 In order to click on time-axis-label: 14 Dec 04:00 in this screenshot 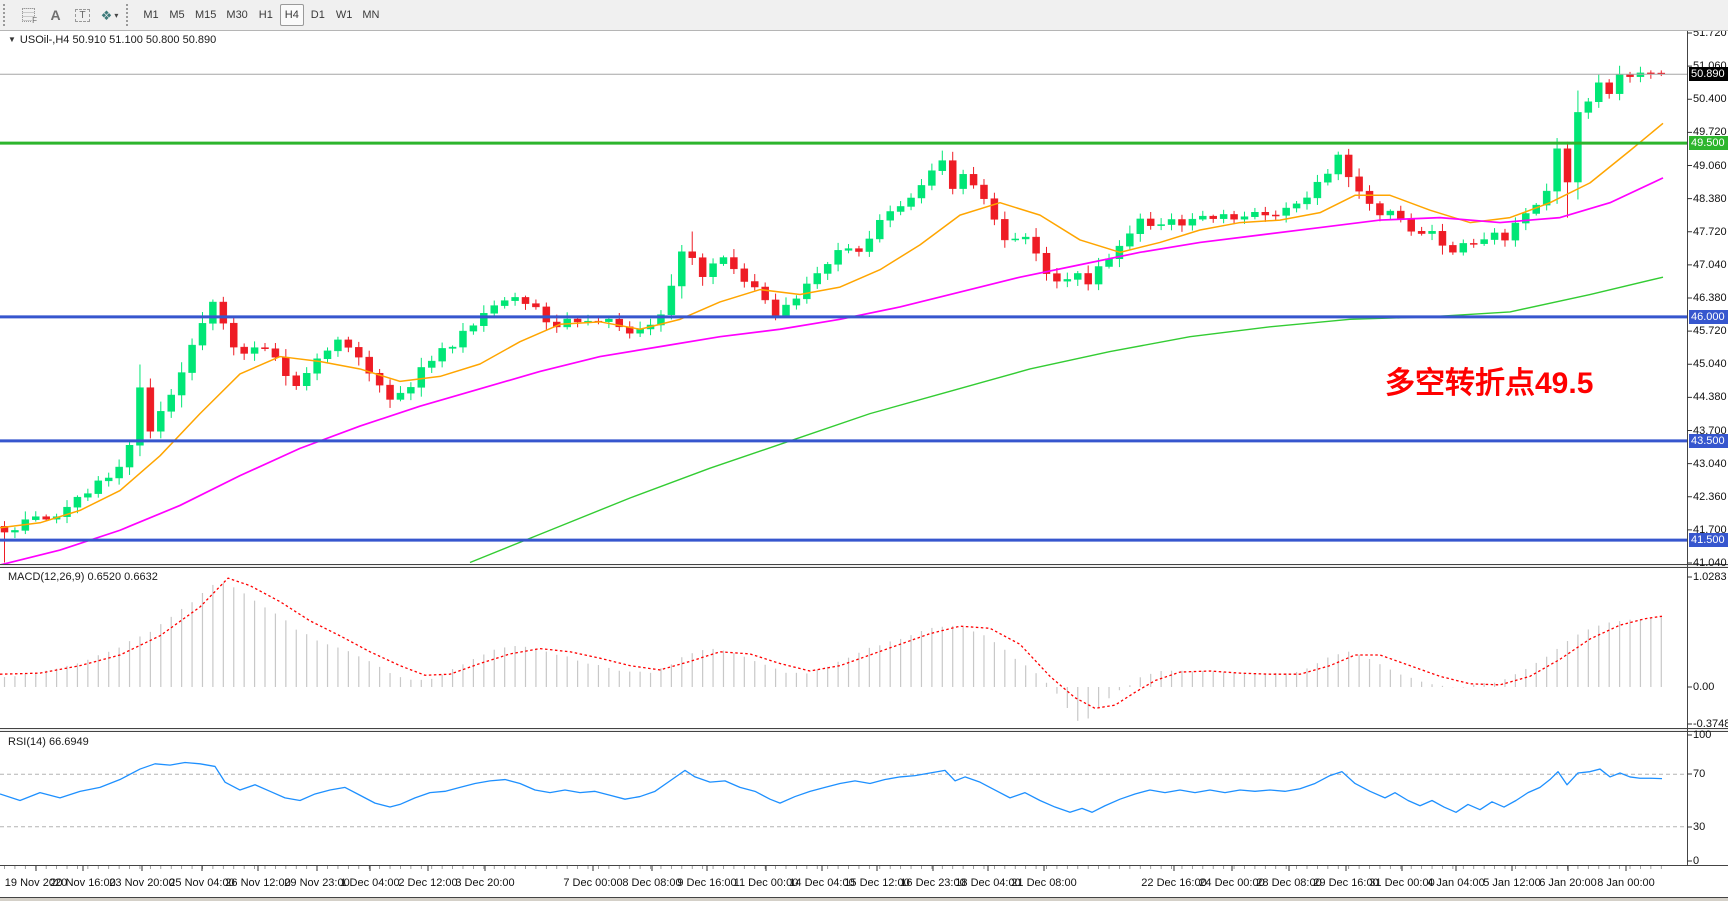, I will do `click(822, 883)`.